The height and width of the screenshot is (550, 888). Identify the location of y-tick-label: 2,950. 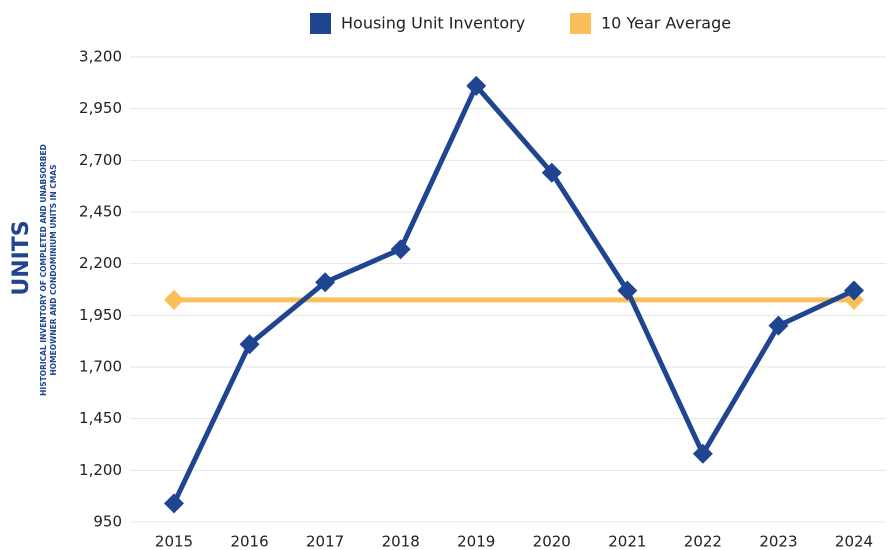
(100, 108).